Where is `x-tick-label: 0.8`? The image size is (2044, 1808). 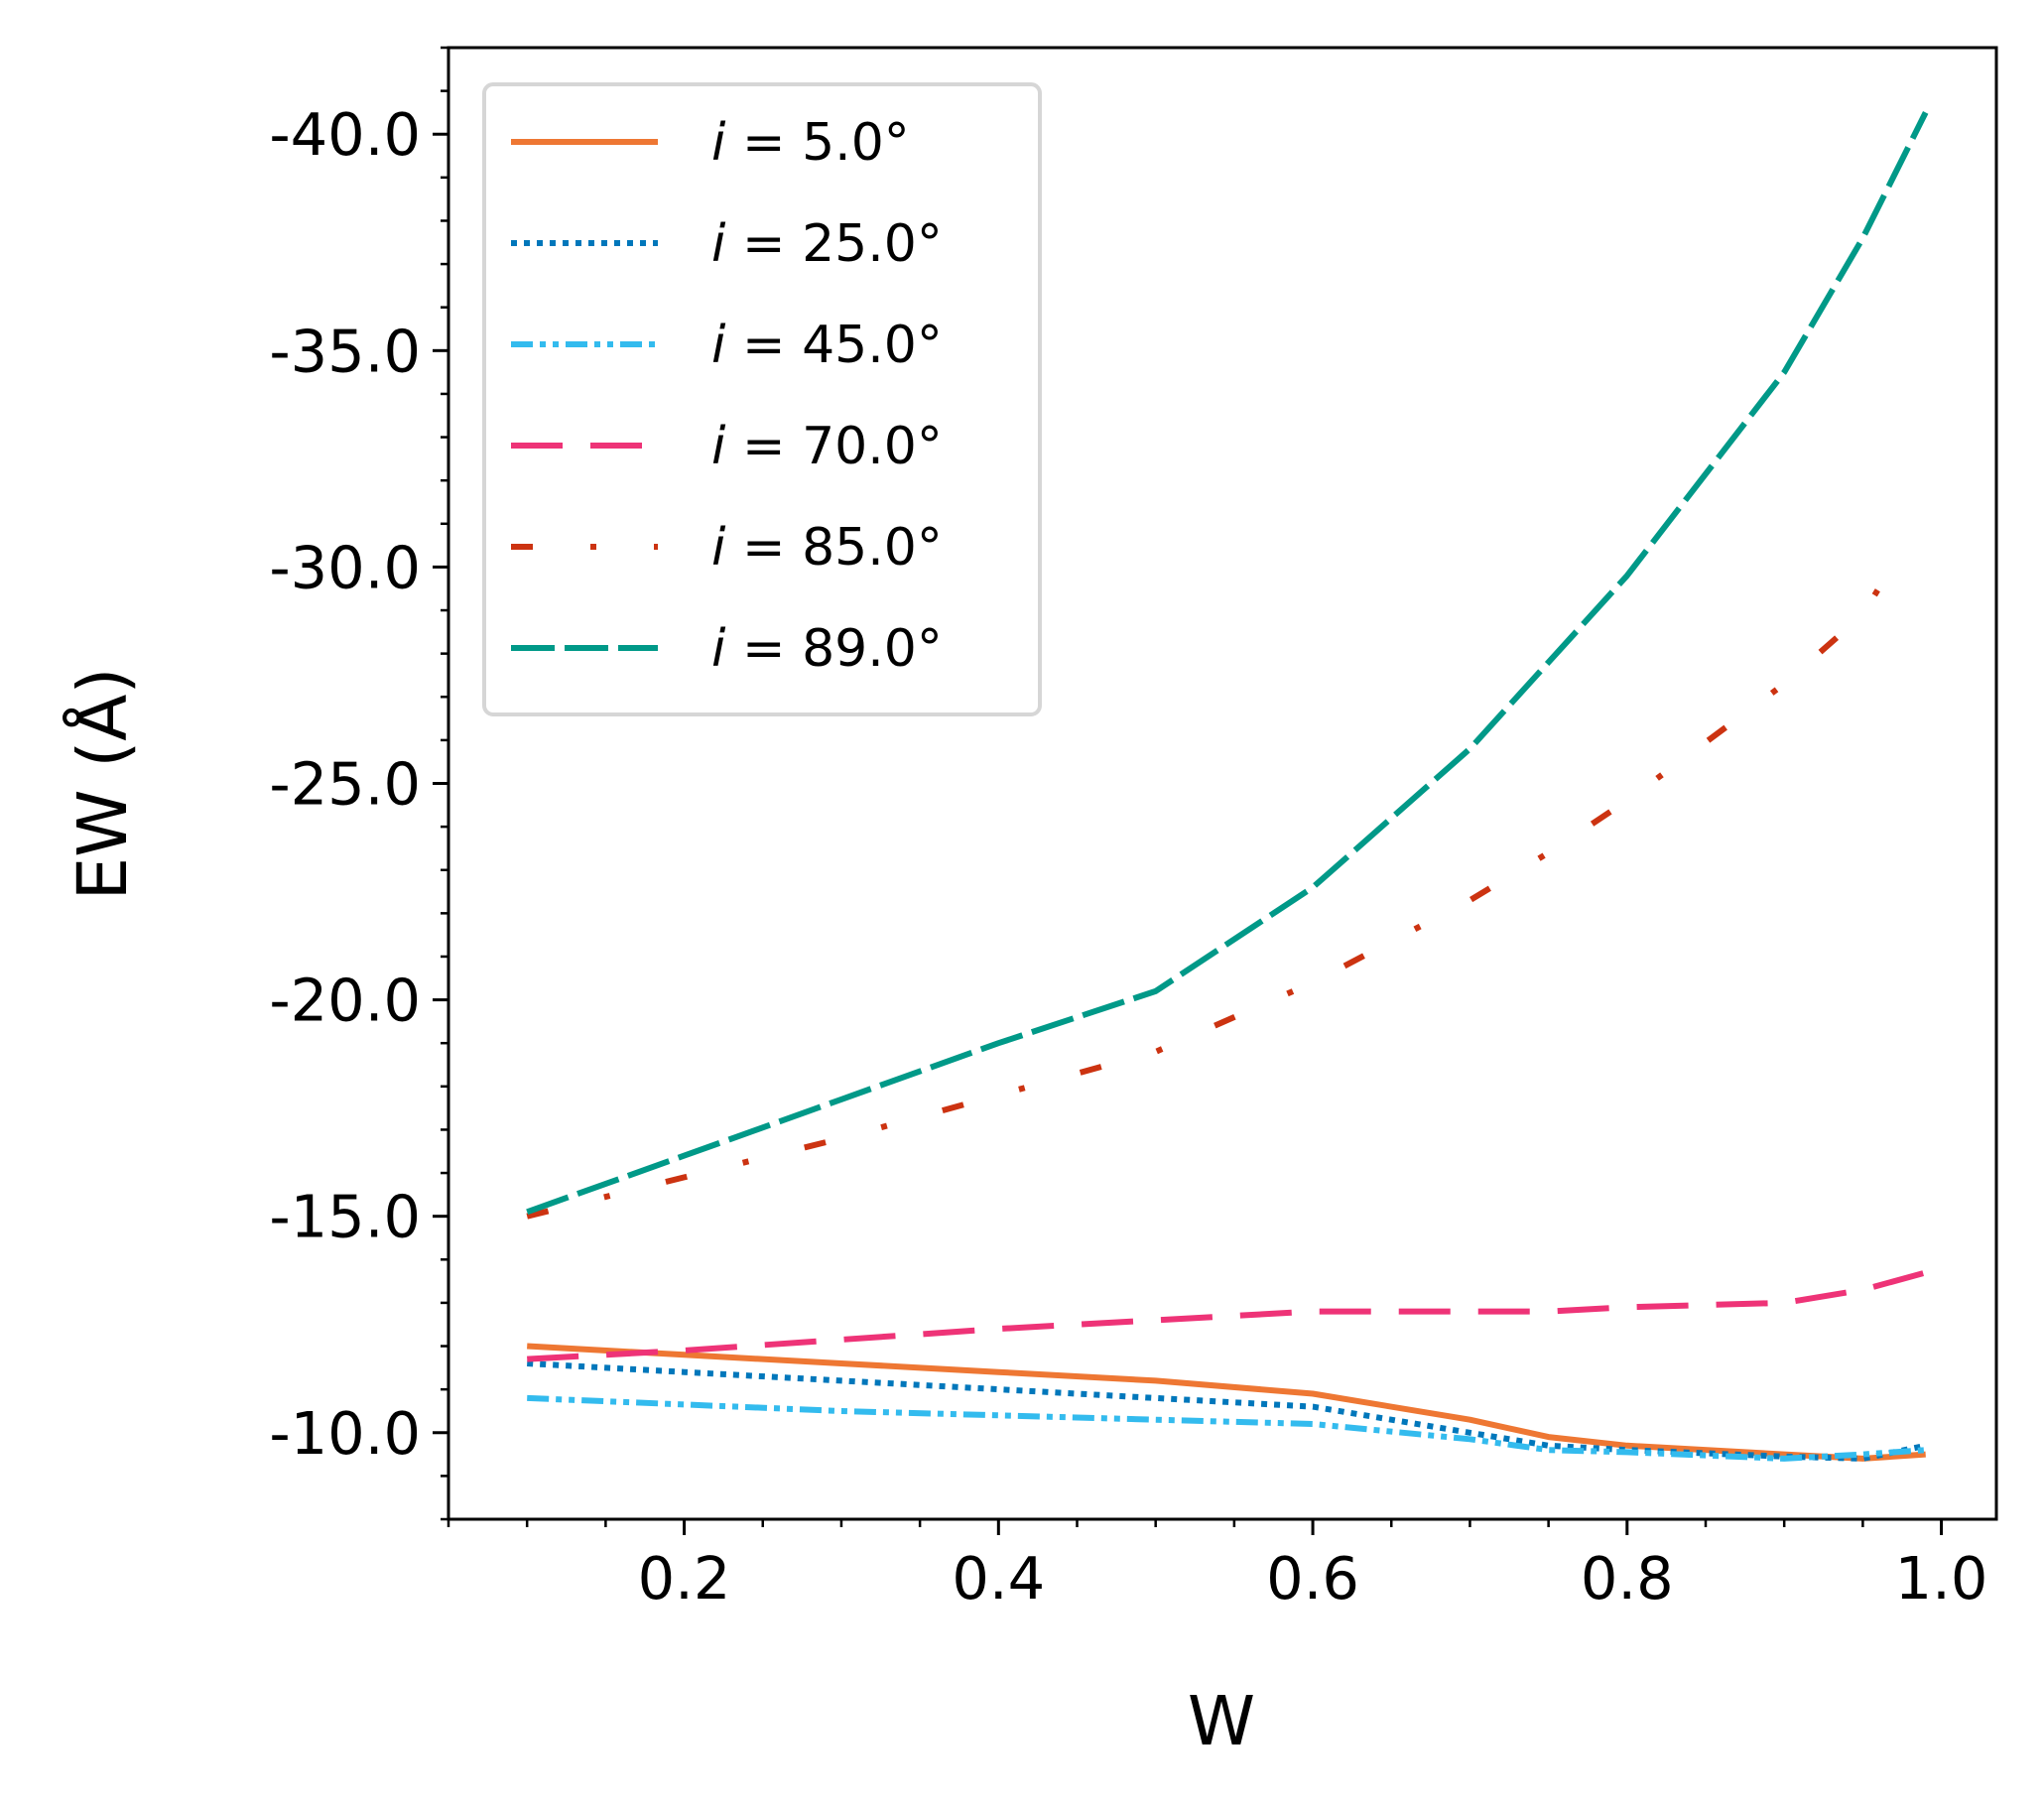
x-tick-label: 0.8 is located at coordinates (1627, 1578).